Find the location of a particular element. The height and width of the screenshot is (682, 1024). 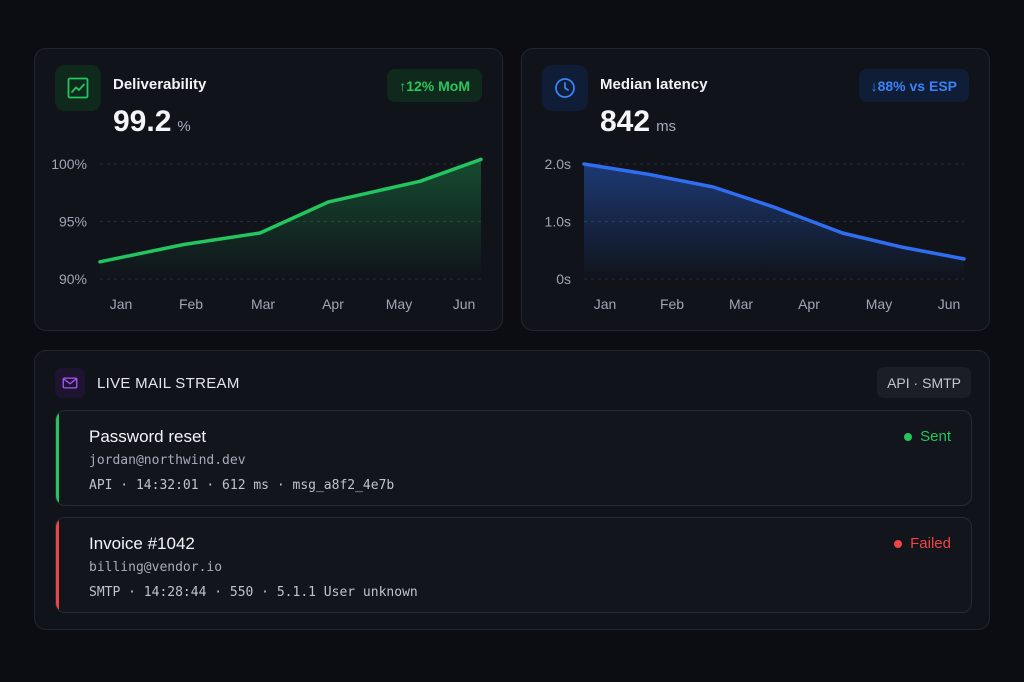

deliverability-chart: 90% 95% 100% Jan Feb Mar Apr May Jun is located at coordinates (267, 234).